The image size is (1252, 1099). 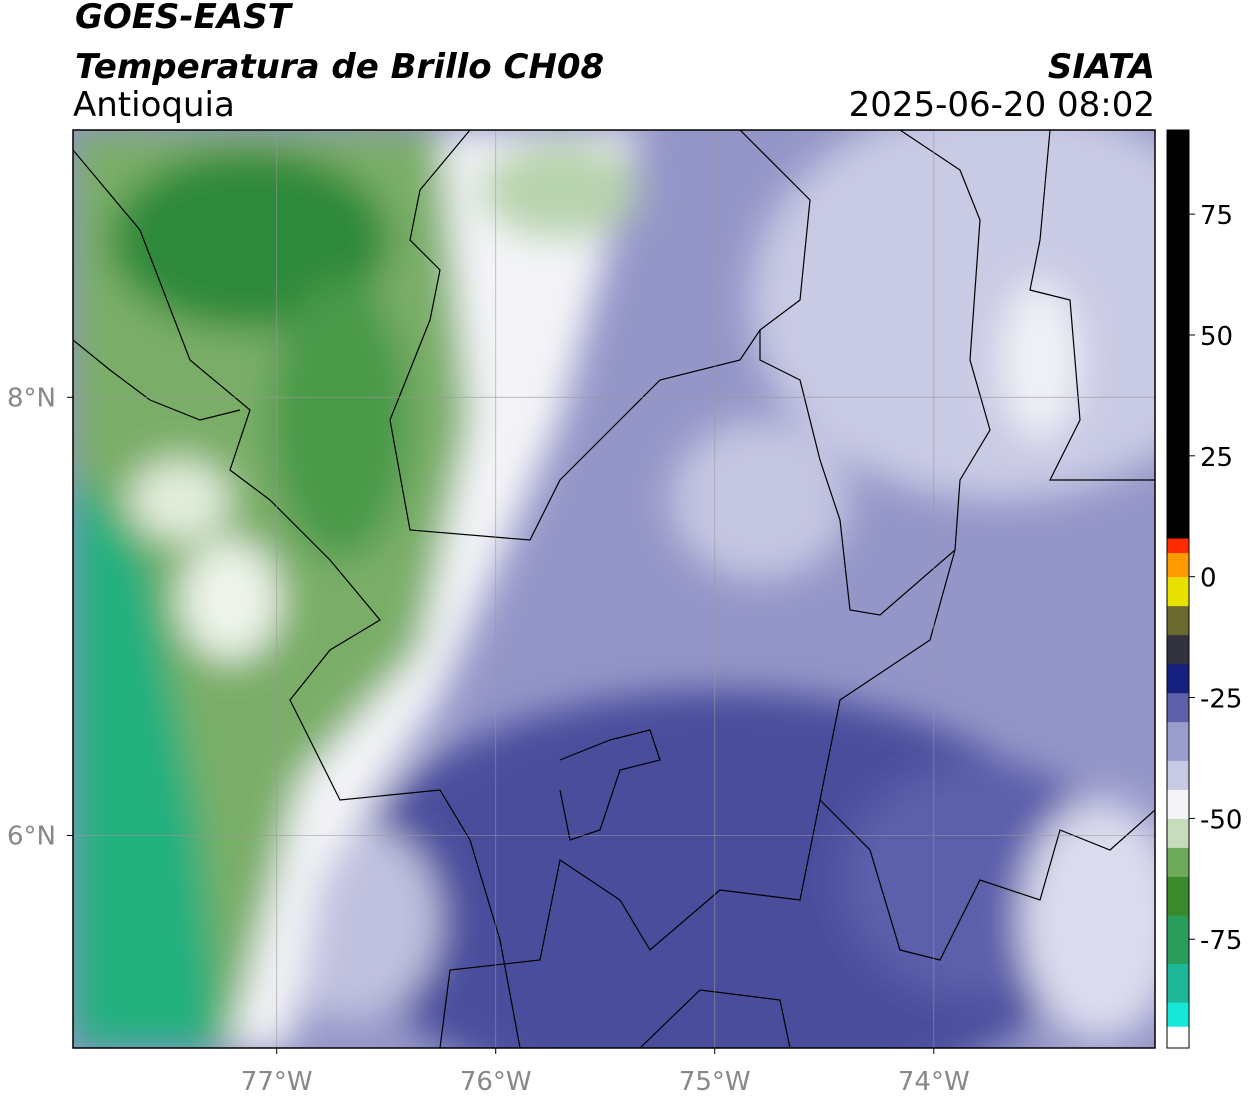 I want to click on colorbar-tick-label: -50, so click(x=1221, y=820).